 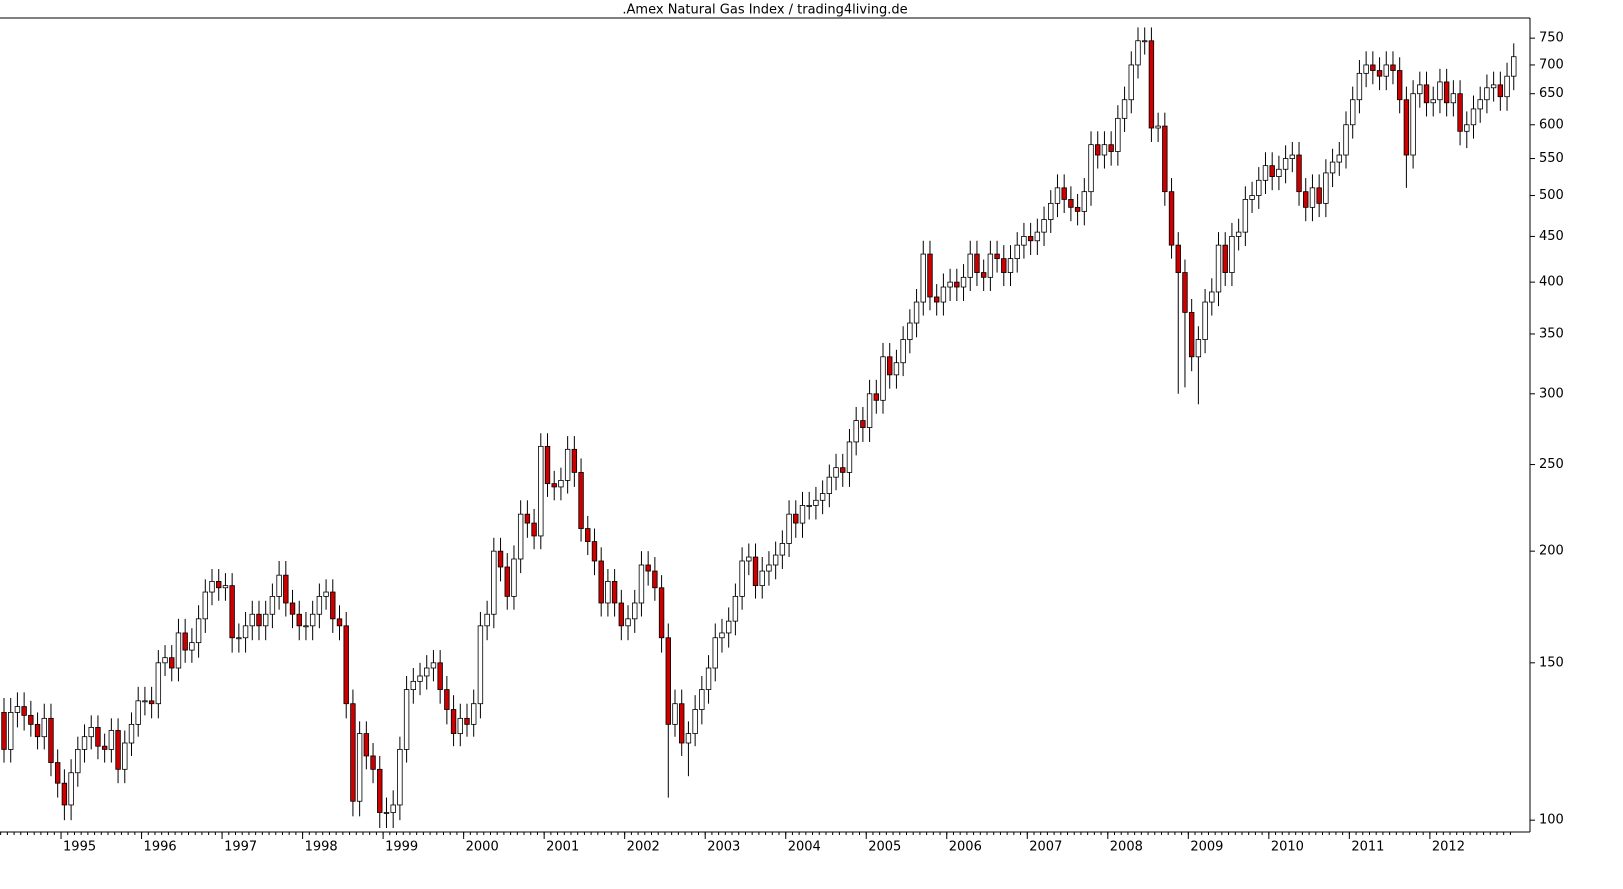 What do you see at coordinates (804, 847) in the screenshot?
I see `x-tick-label: 2004` at bounding box center [804, 847].